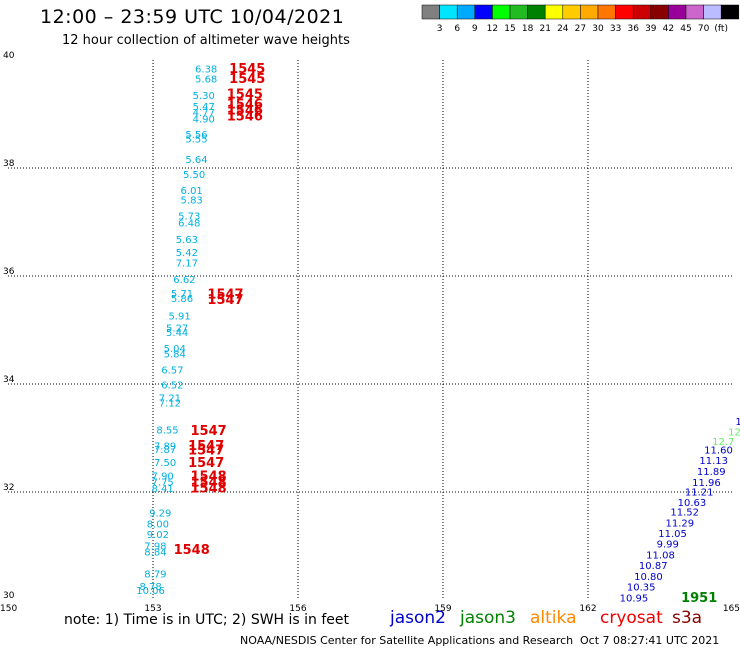 This screenshot has height=650, width=740. I want to click on legend-label: 21, so click(544, 29).